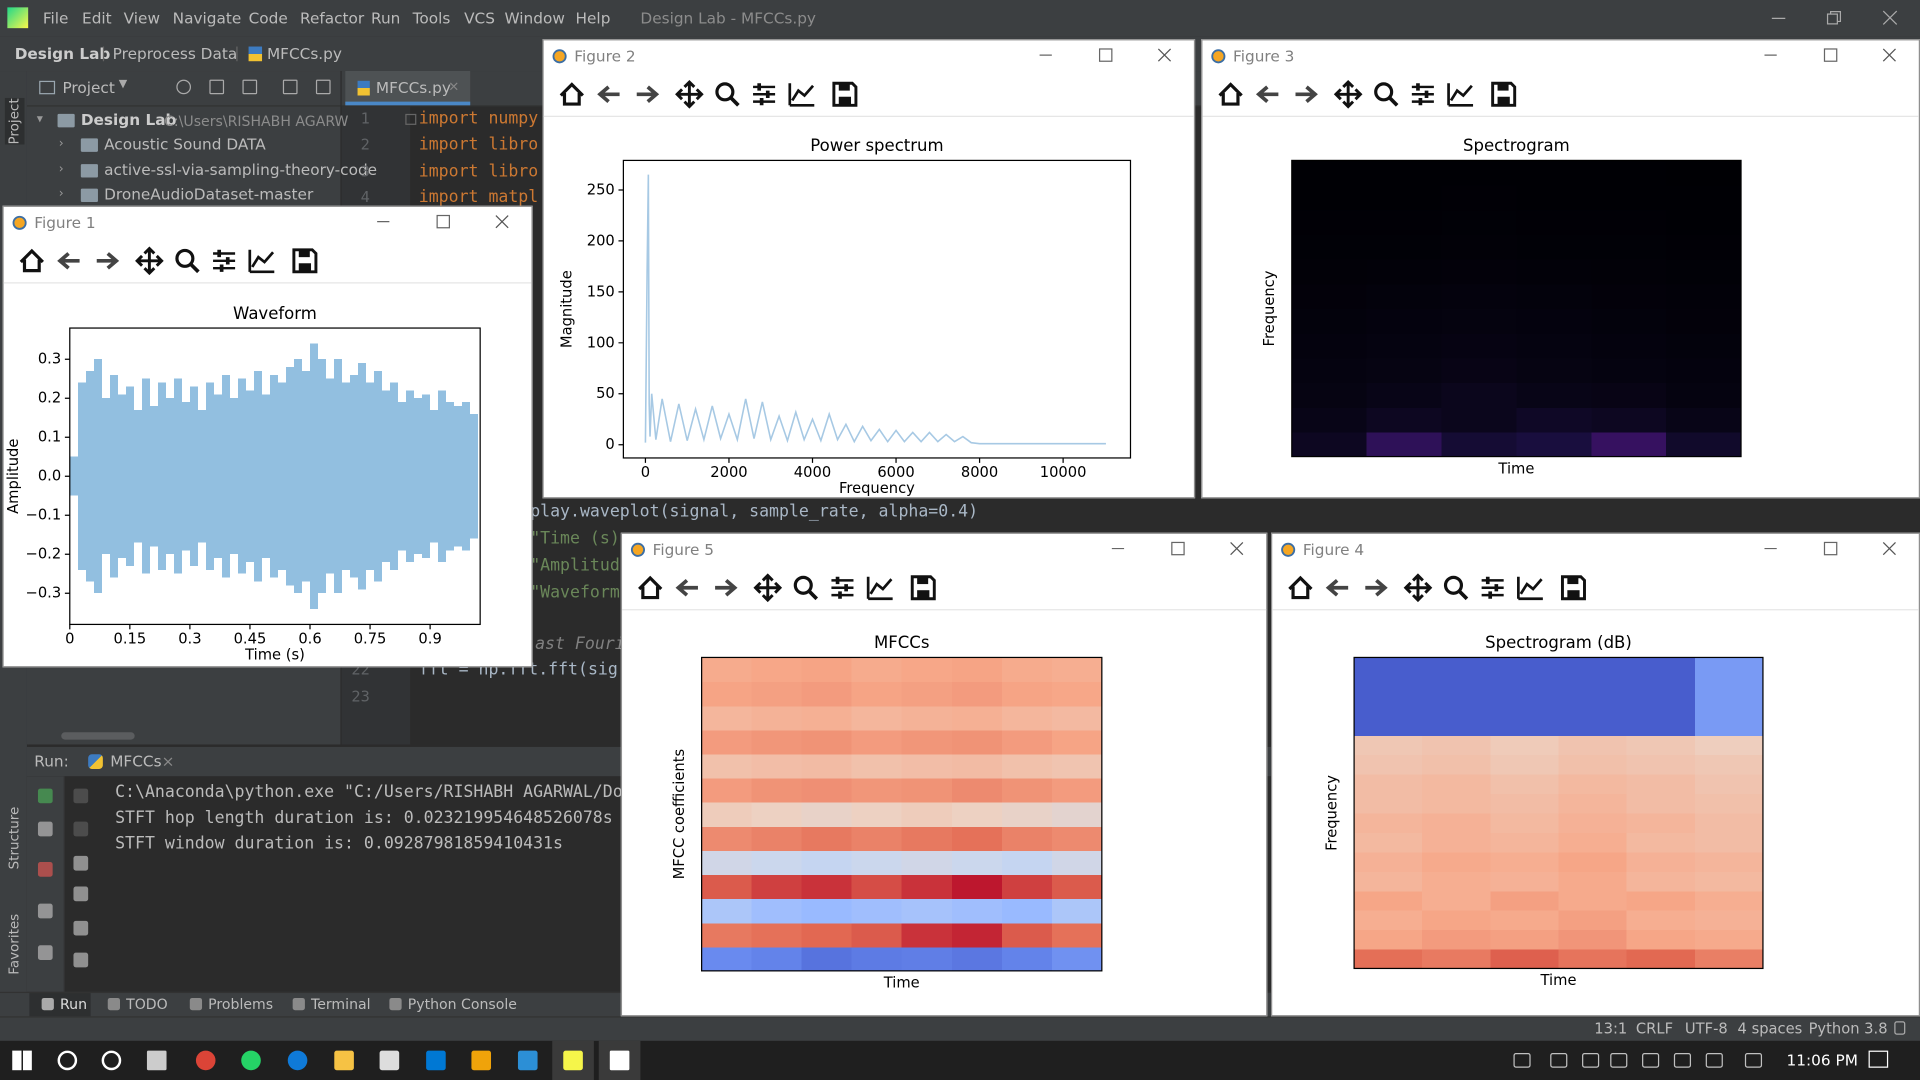  I want to click on breadcrumb: Design Lab, so click(62, 53).